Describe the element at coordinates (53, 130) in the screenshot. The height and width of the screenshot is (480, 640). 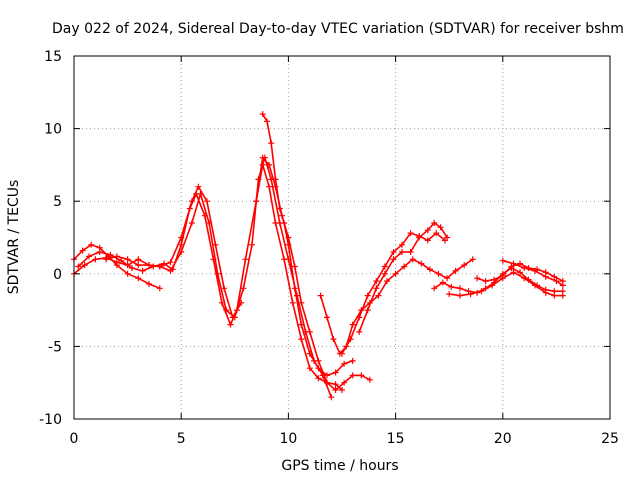
I see `y-tick-label: 10` at that location.